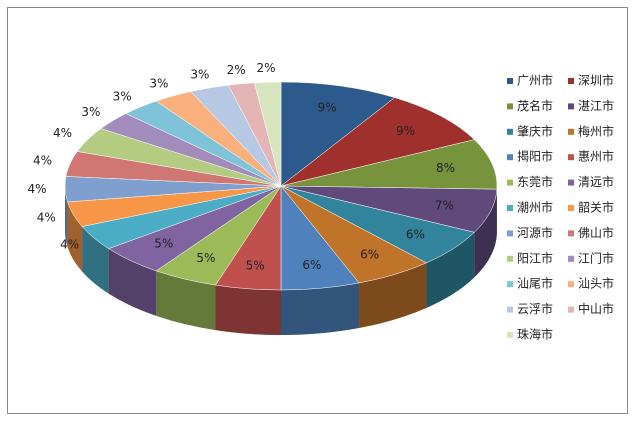  What do you see at coordinates (596, 232) in the screenshot?
I see `legend-label: 佛山市` at bounding box center [596, 232].